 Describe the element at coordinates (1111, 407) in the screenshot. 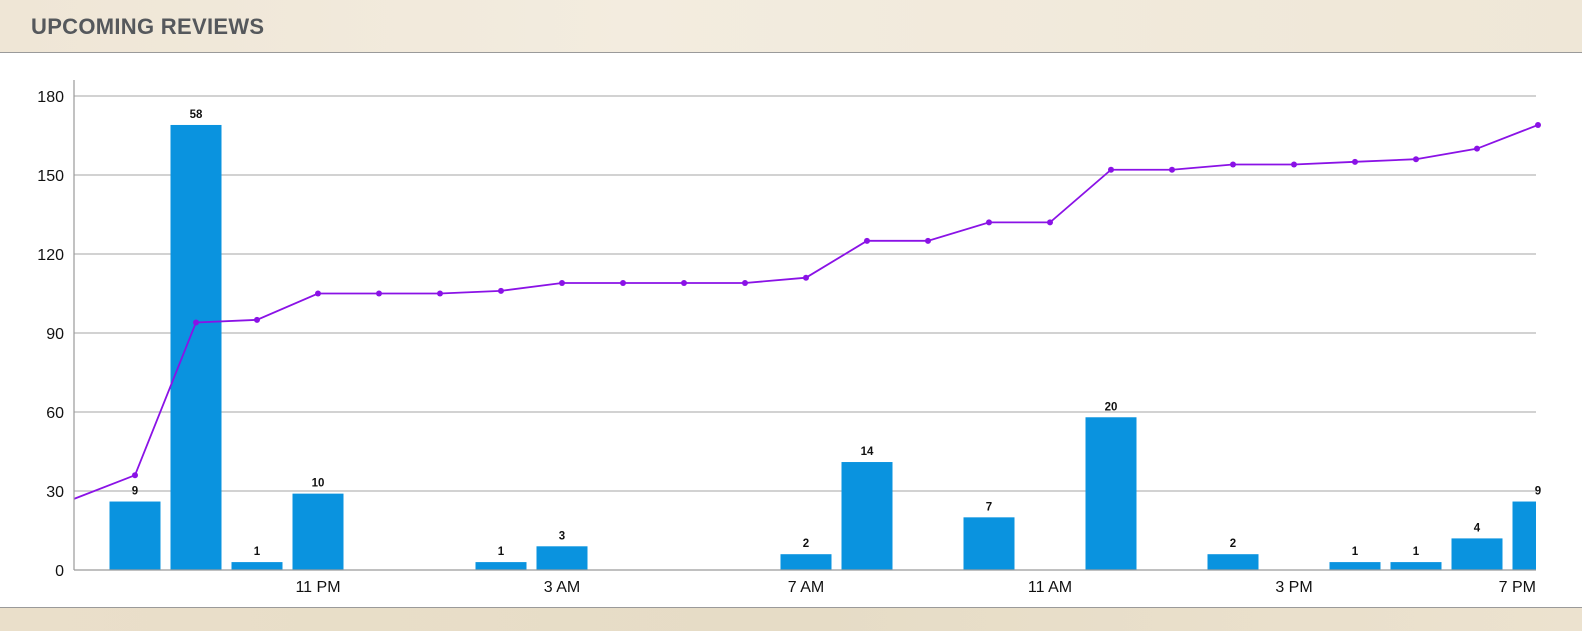

I see `bar-data-label: 20` at that location.